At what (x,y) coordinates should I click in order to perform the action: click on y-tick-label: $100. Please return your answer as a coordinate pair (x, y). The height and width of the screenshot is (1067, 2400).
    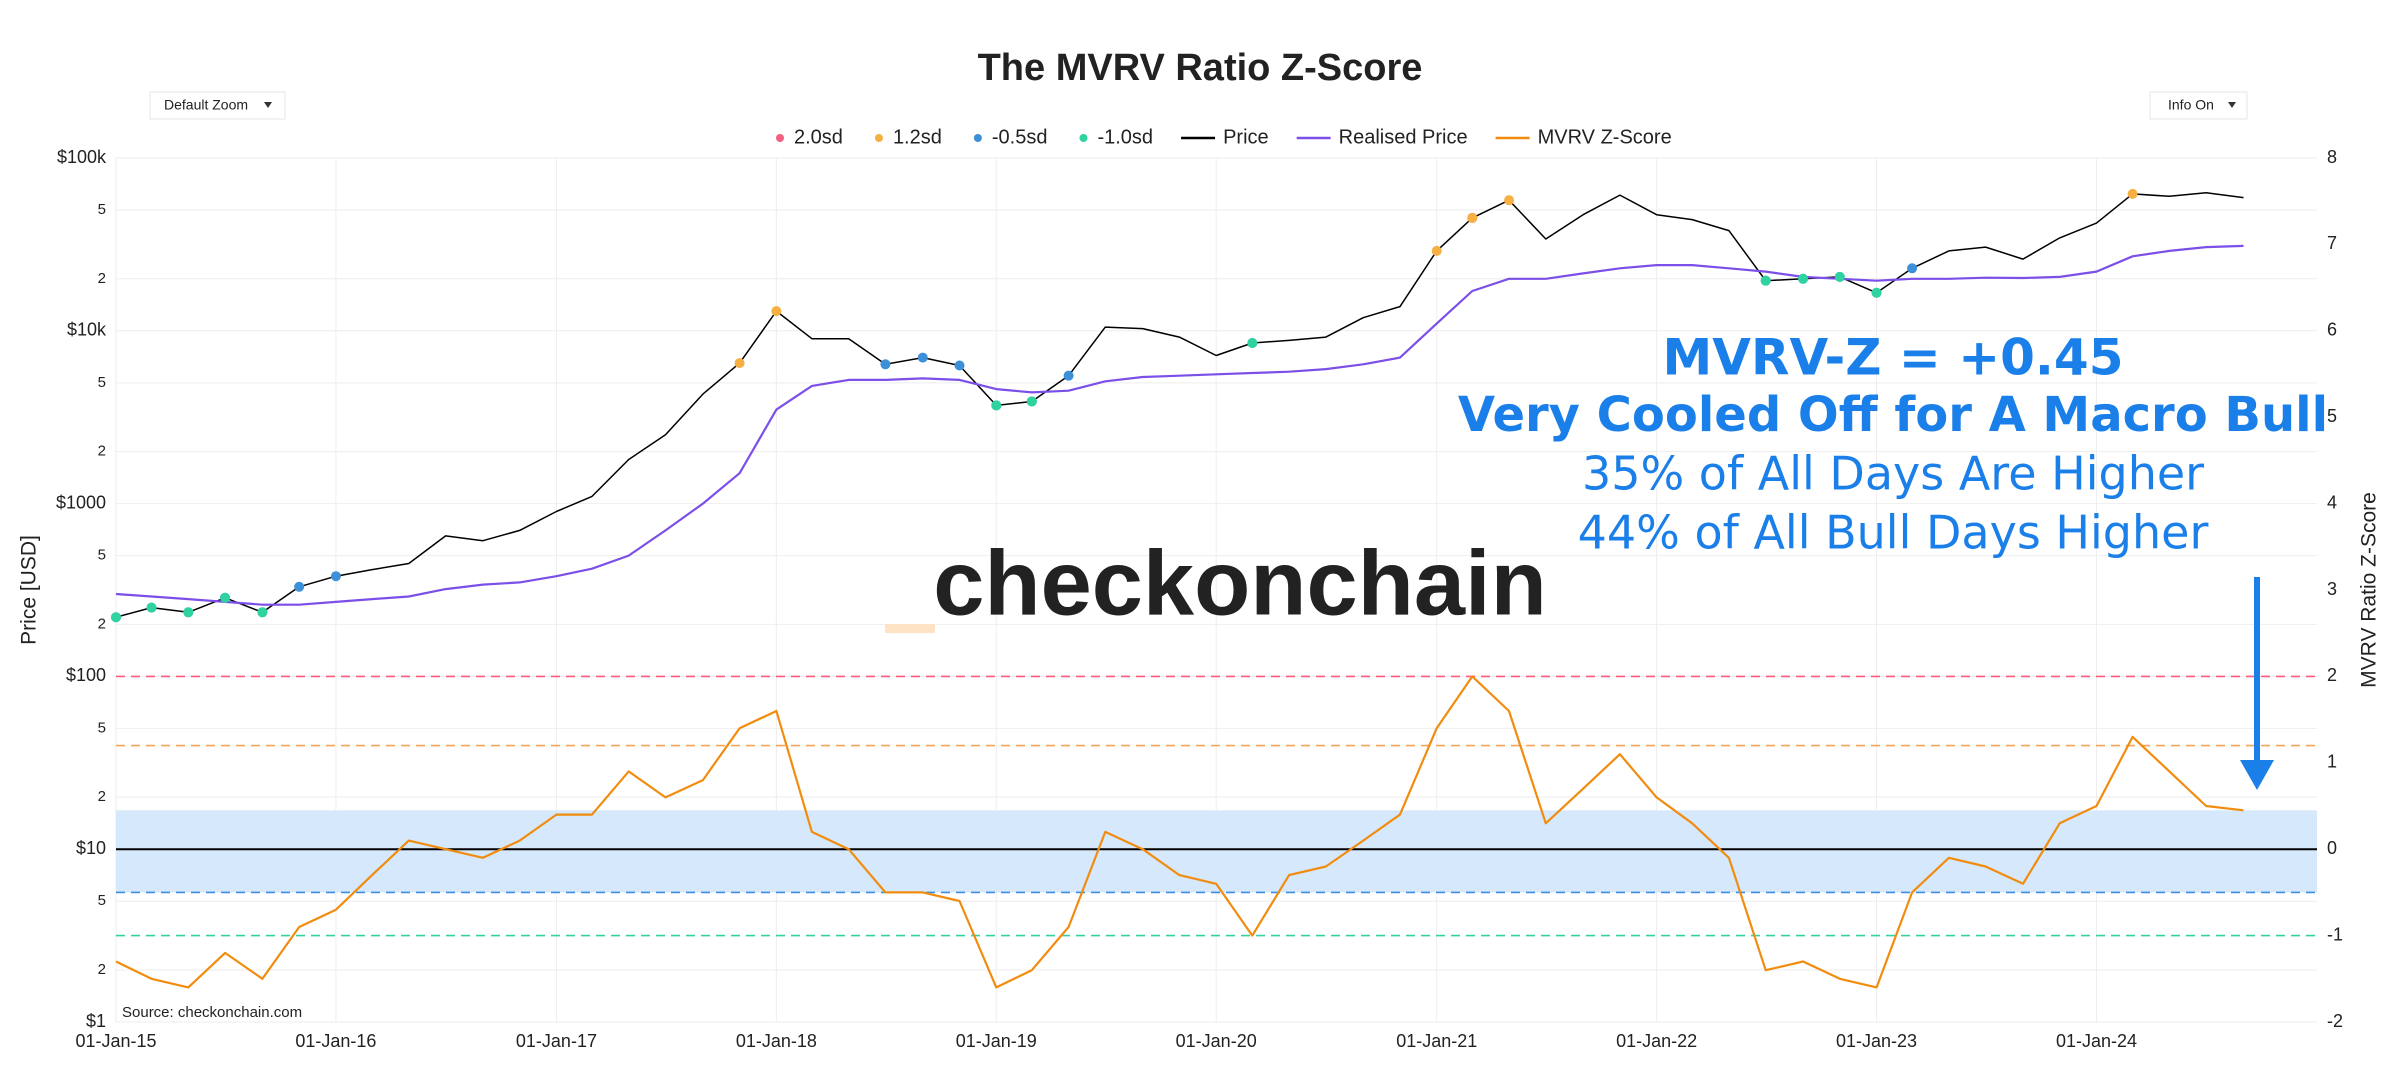
    Looking at the image, I should click on (86, 675).